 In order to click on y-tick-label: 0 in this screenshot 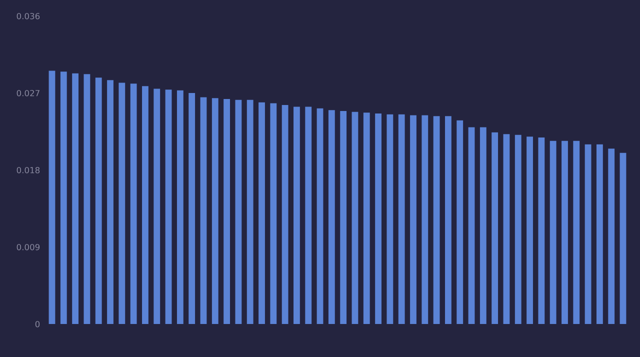, I will do `click(37, 324)`.